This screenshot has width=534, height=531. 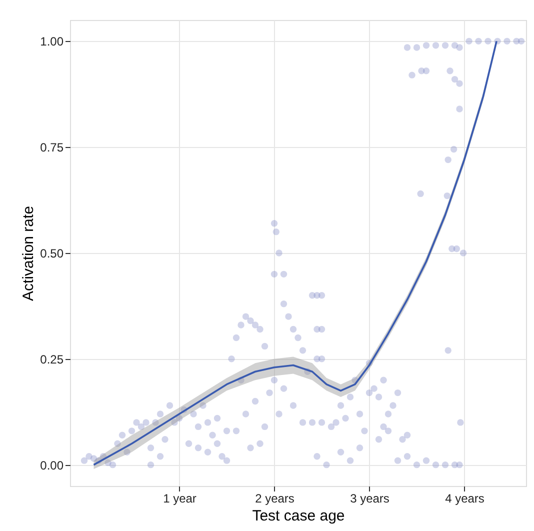 What do you see at coordinates (370, 499) in the screenshot?
I see `x-tick-label: 3 years` at bounding box center [370, 499].